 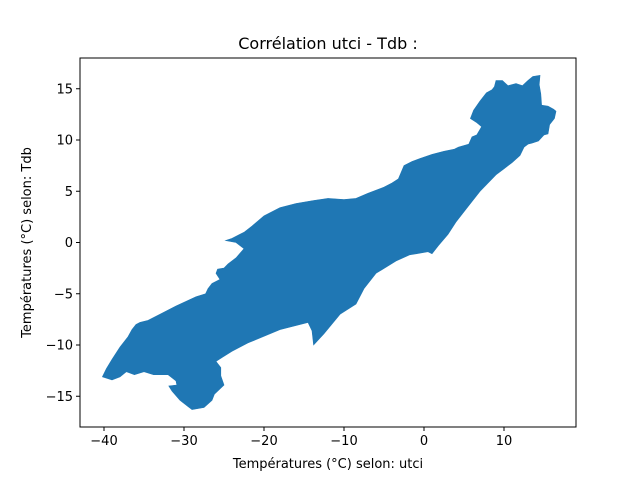 What do you see at coordinates (183, 441) in the screenshot?
I see `x-tick-label: −30` at bounding box center [183, 441].